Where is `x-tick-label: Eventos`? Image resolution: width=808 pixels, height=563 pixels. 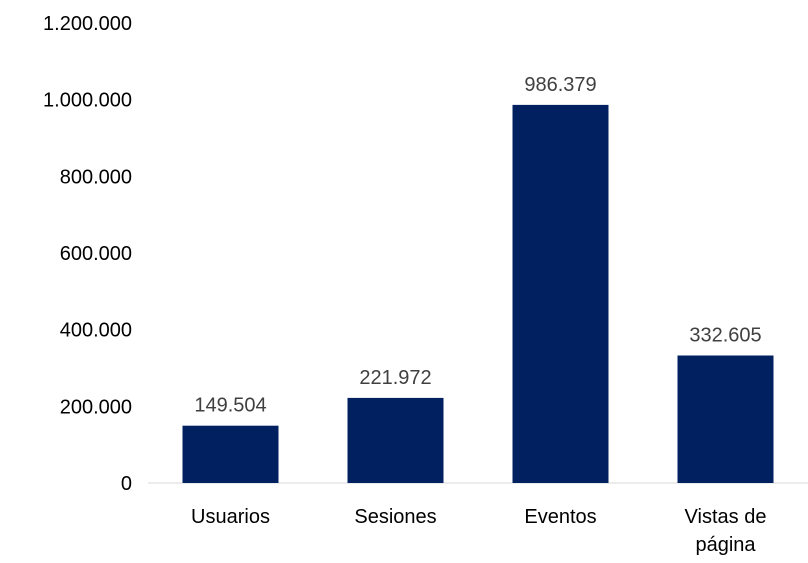 x-tick-label: Eventos is located at coordinates (560, 517).